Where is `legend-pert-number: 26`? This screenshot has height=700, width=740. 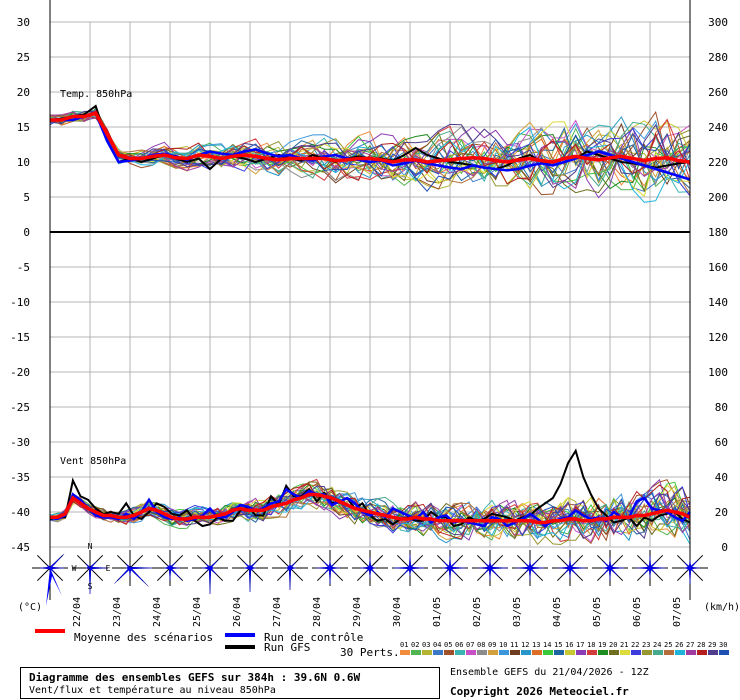
legend-pert-number: 26 is located at coordinates (679, 645).